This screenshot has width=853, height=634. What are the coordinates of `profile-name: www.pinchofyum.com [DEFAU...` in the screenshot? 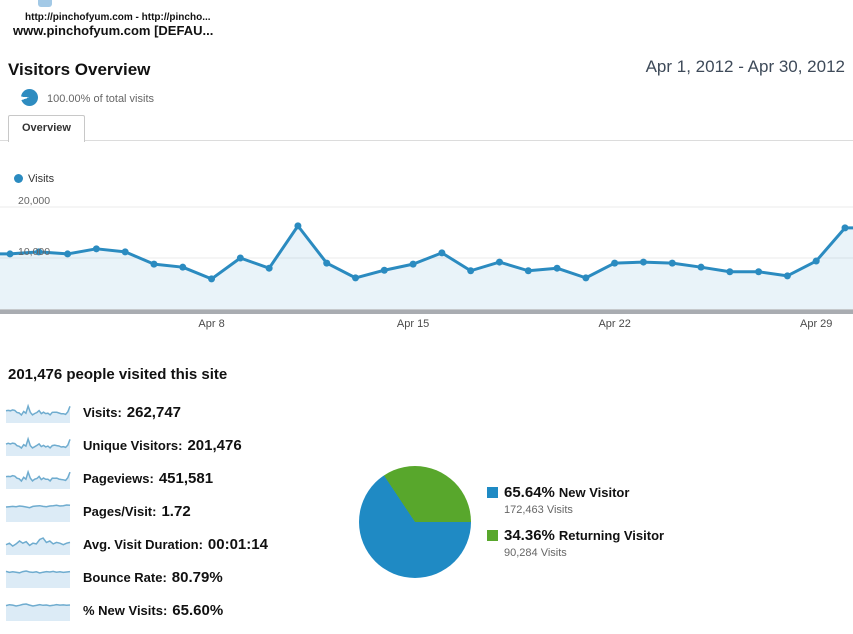 It's located at (113, 30).